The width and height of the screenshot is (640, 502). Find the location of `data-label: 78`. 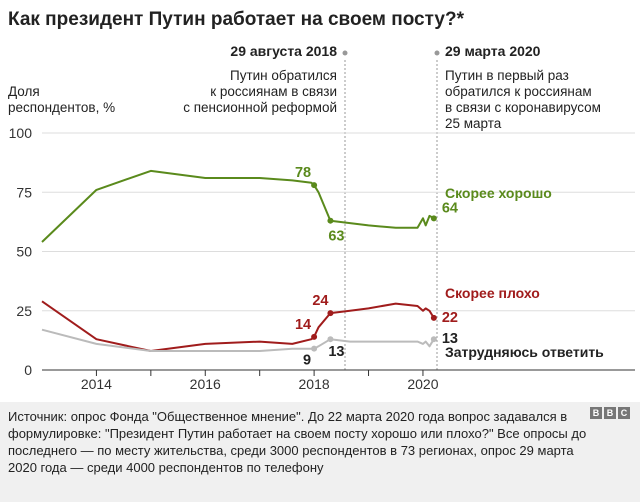

data-label: 78 is located at coordinates (303, 173).